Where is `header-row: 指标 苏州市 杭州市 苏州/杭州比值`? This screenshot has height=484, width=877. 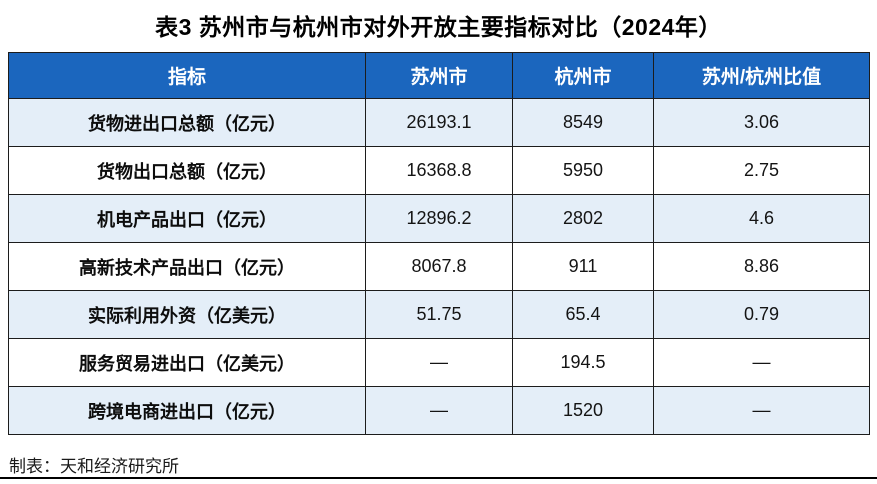 header-row: 指标 苏州市 杭州市 苏州/杭州比值 is located at coordinates (439, 75).